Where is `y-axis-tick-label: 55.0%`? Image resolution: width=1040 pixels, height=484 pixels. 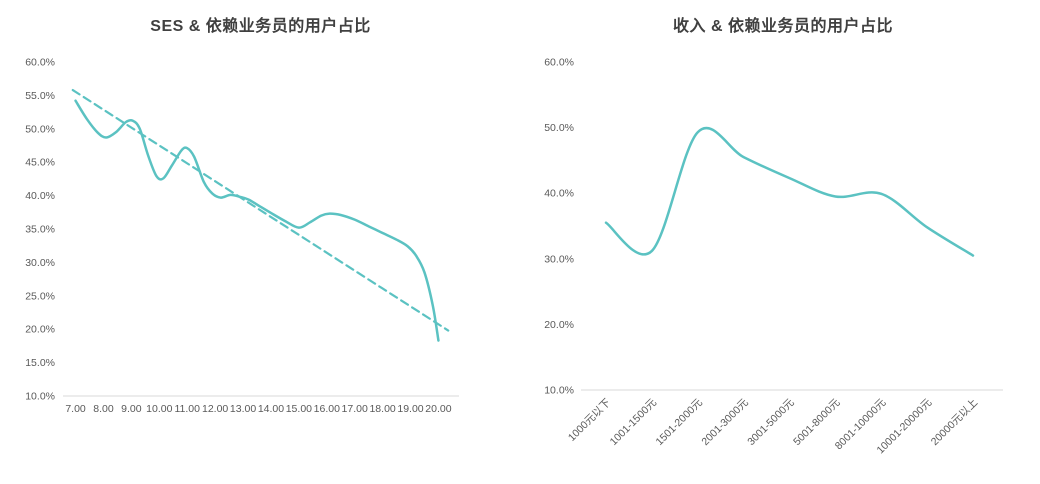
y-axis-tick-label: 55.0% is located at coordinates (40, 96).